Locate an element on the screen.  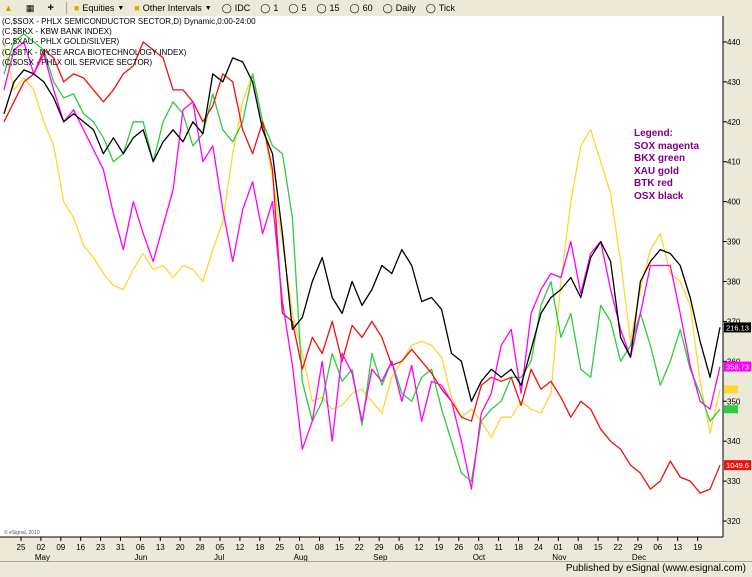
publisher-credit: Published by eSignal (www.esignal.com) is located at coordinates (655, 568).